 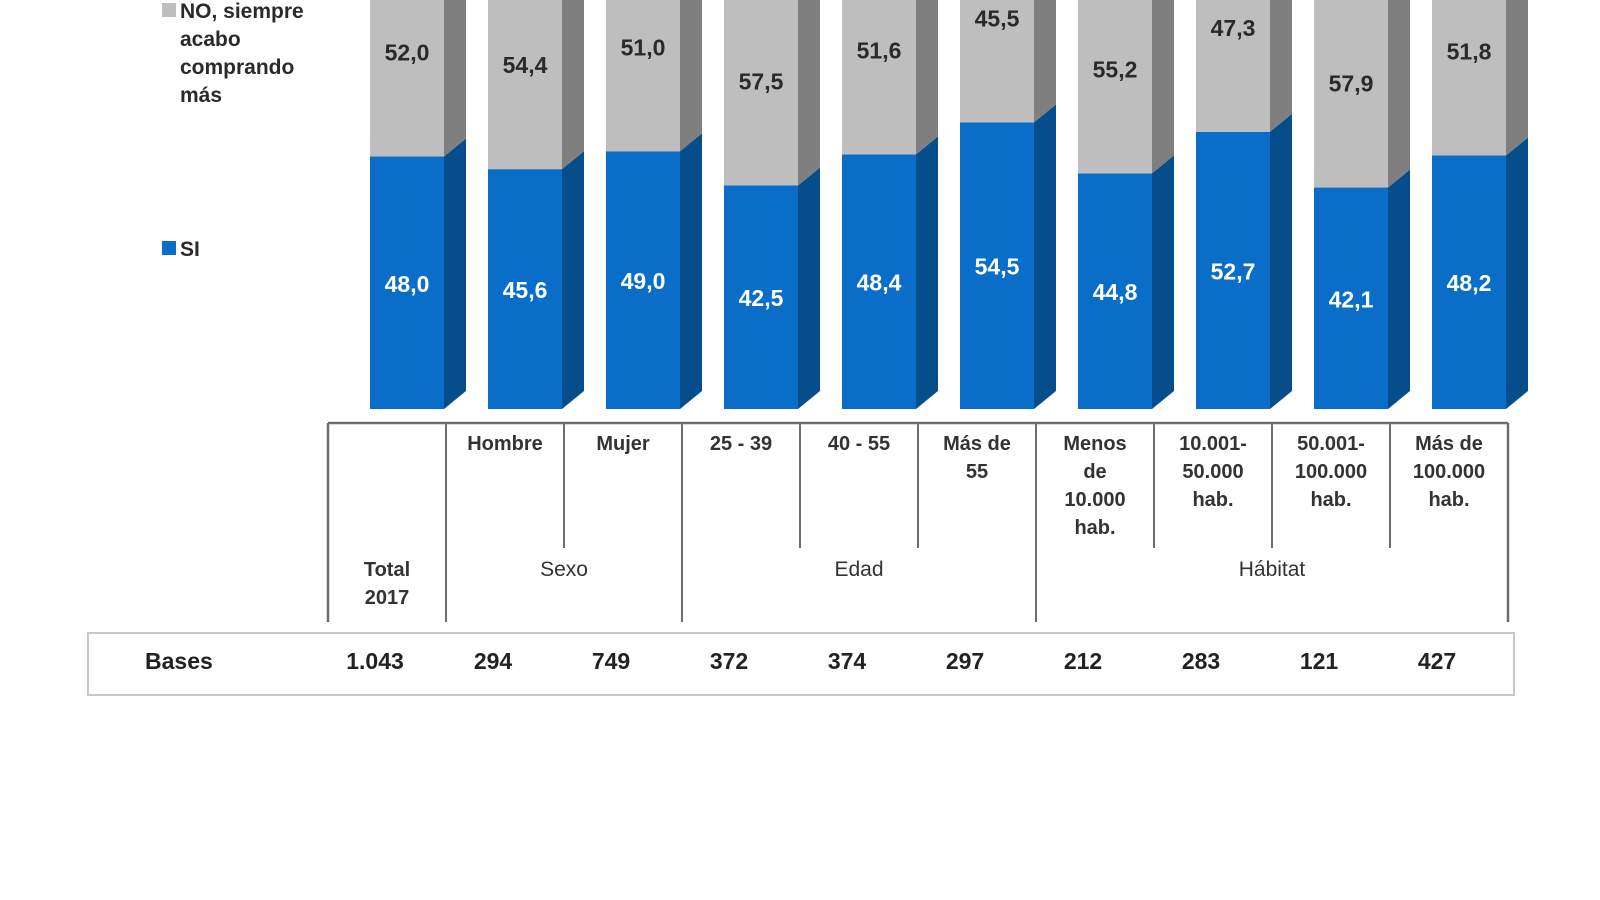 What do you see at coordinates (1115, 69) in the screenshot?
I see `data-label-no: 55,2` at bounding box center [1115, 69].